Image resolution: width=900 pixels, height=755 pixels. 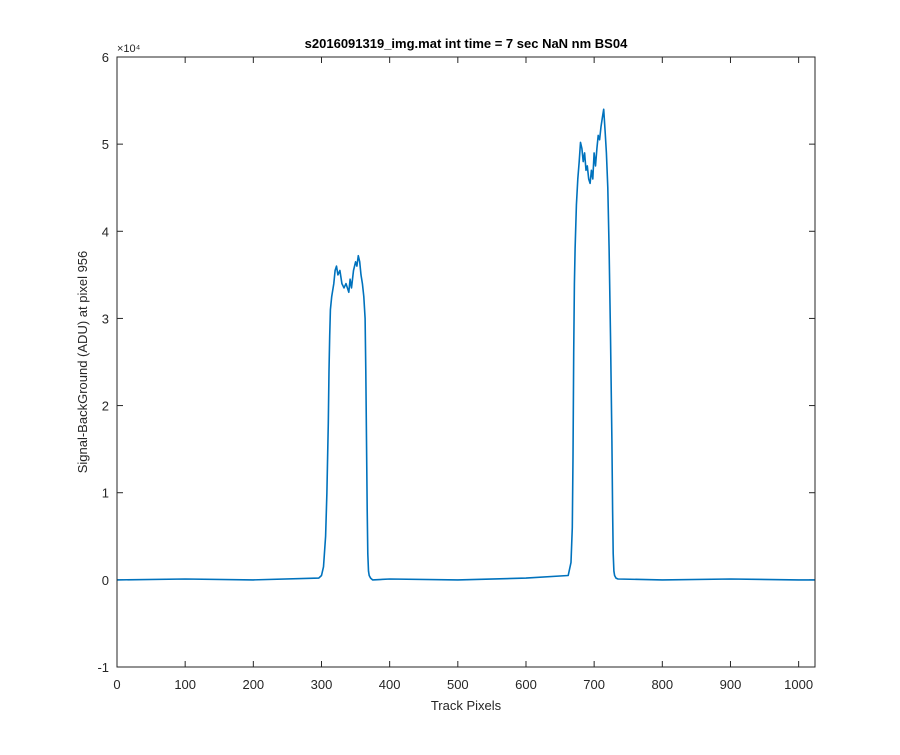 What do you see at coordinates (798, 684) in the screenshot?
I see `x-tick-label: 1000` at bounding box center [798, 684].